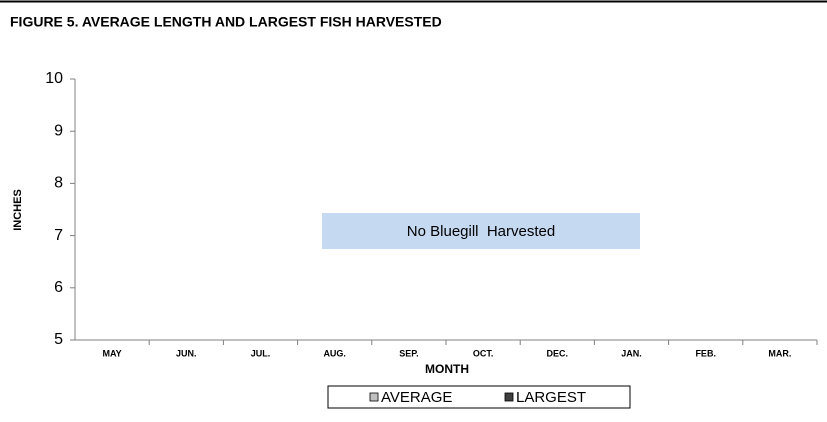 The width and height of the screenshot is (827, 422). I want to click on x-tick-label: JUN., so click(186, 353).